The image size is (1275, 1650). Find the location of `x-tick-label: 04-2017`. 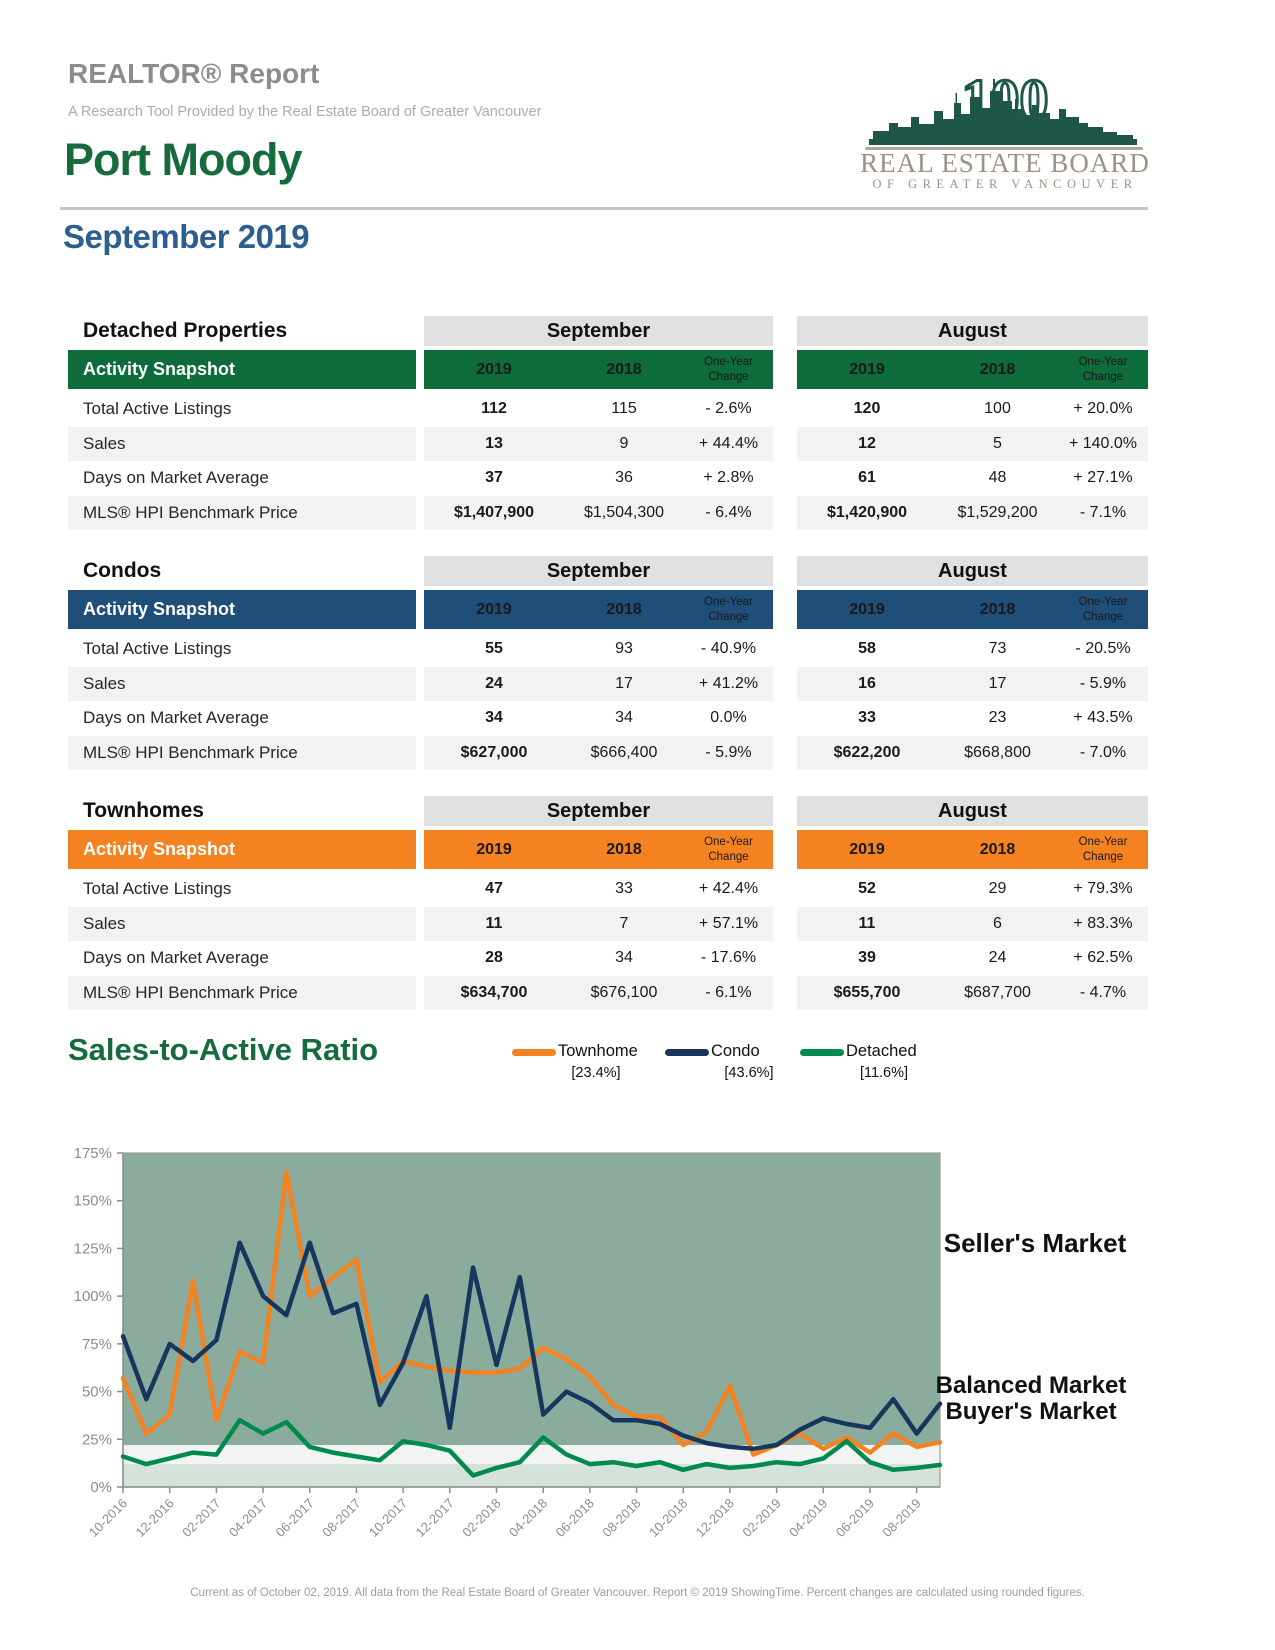

x-tick-label: 04-2017 is located at coordinates (248, 1518).